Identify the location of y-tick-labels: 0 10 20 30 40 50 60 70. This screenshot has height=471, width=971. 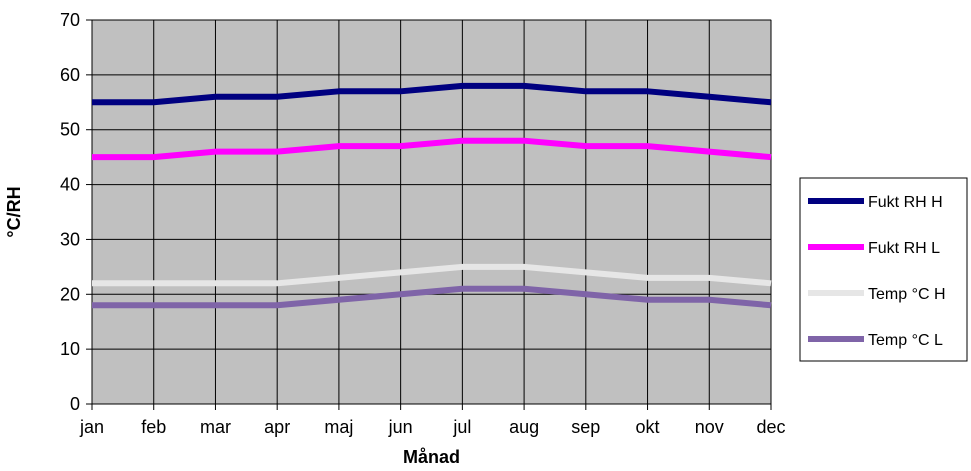
(70, 212).